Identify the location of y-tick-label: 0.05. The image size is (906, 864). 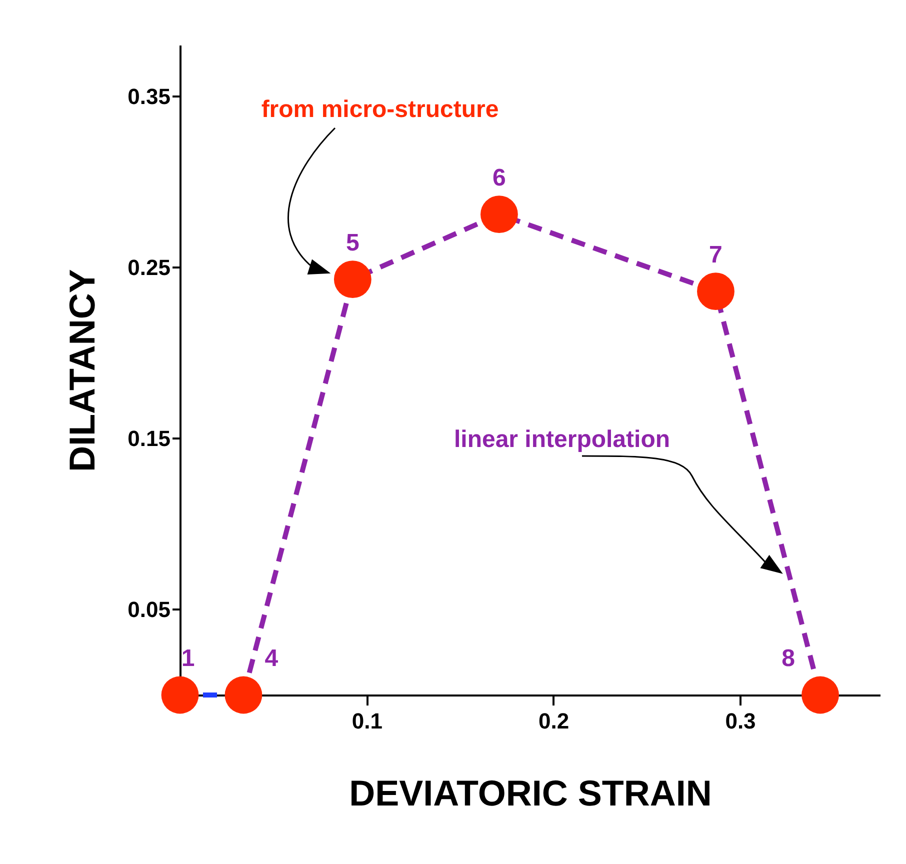
(149, 609).